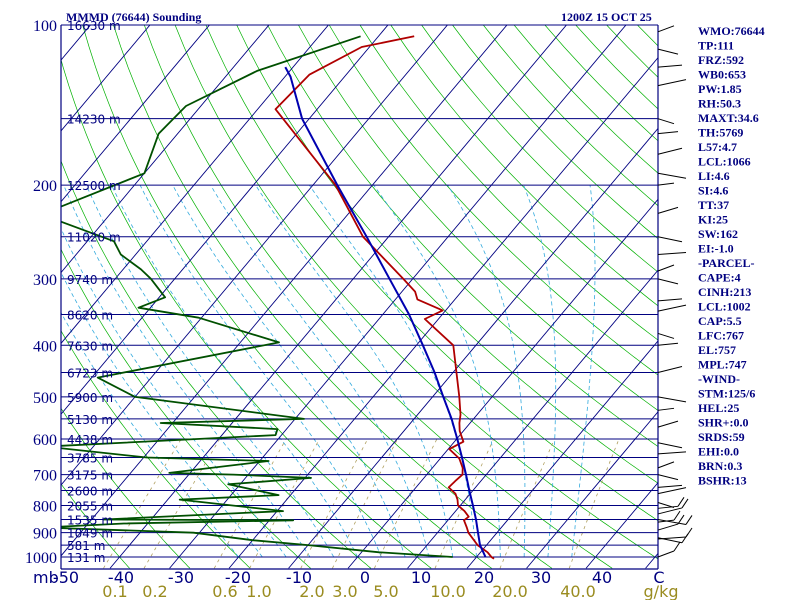 The image size is (800, 600). Describe the element at coordinates (541, 577) in the screenshot. I see `temperature-tick-label: 30` at that location.